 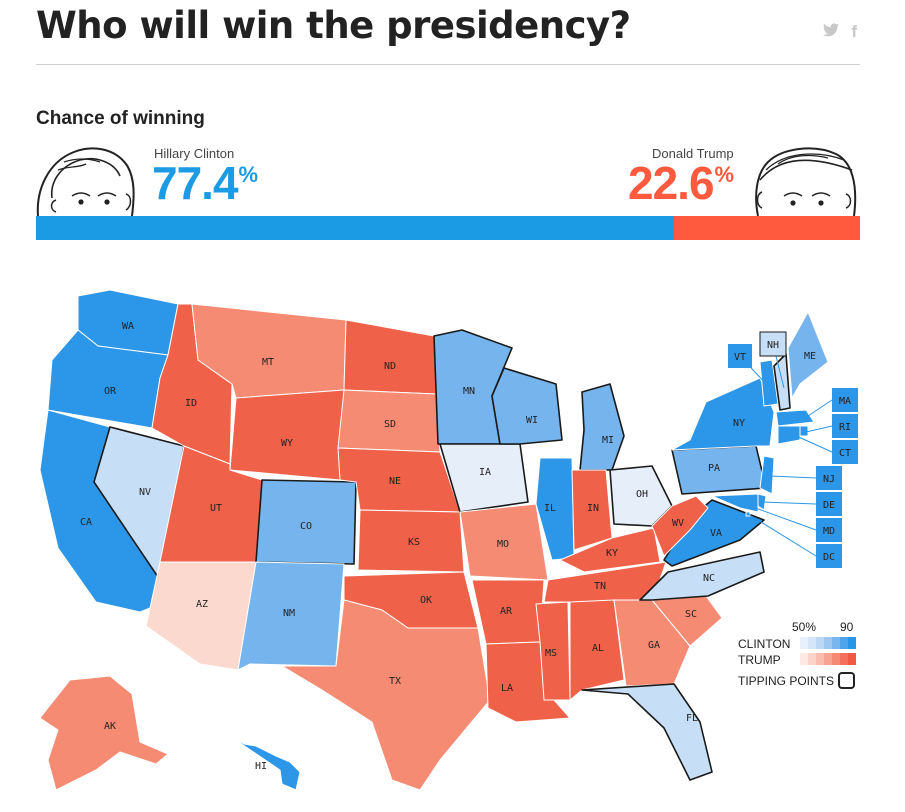 What do you see at coordinates (414, 542) in the screenshot?
I see `state-label: KS` at bounding box center [414, 542].